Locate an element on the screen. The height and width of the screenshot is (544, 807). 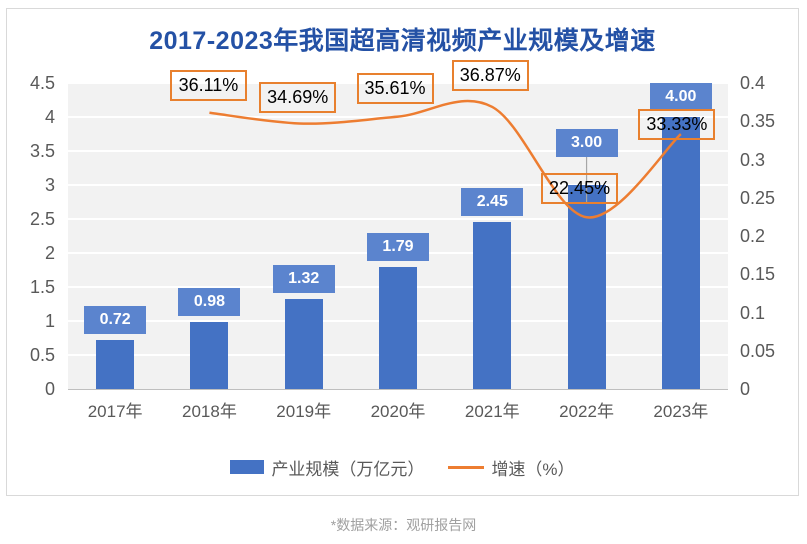
left-axis-tick-label: 2 is located at coordinates (49, 253).